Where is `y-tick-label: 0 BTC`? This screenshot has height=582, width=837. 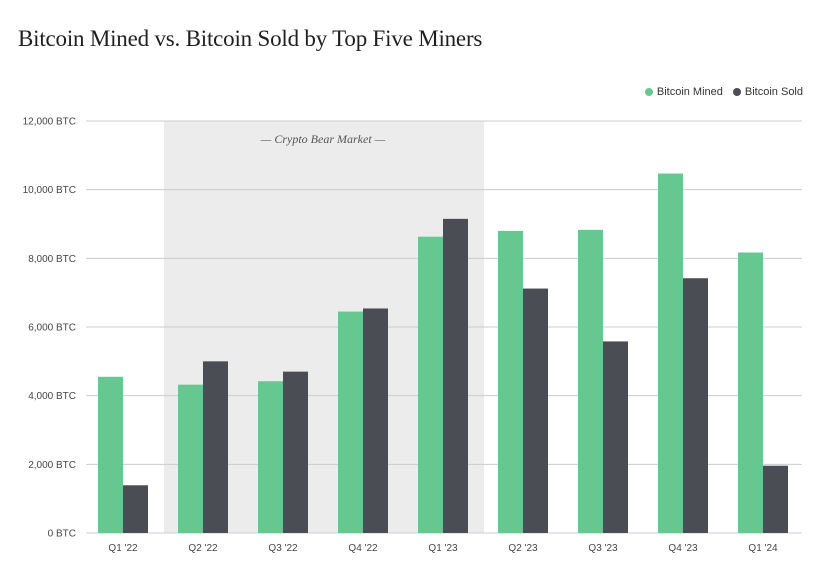 y-tick-label: 0 BTC is located at coordinates (62, 534).